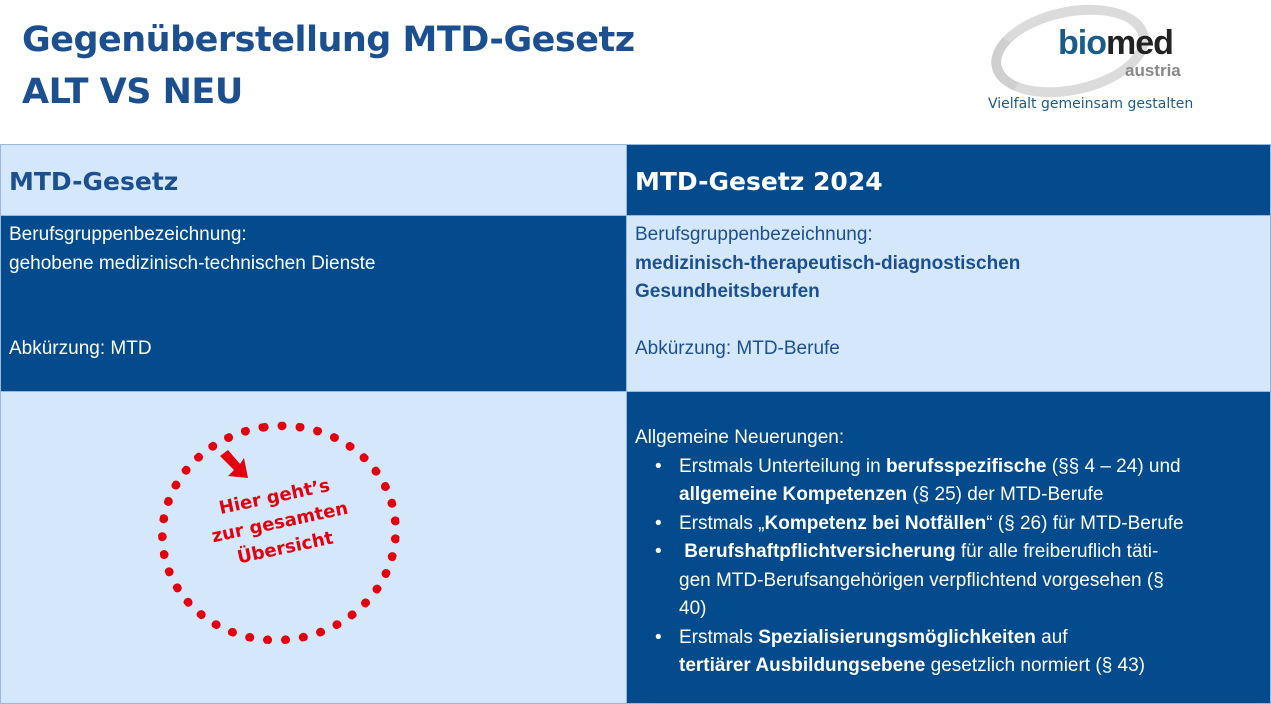 The height and width of the screenshot is (704, 1271). Describe the element at coordinates (828, 263) in the screenshot. I see `right-name-1: medizinisch-therapeutisch-diagnostischen` at that location.